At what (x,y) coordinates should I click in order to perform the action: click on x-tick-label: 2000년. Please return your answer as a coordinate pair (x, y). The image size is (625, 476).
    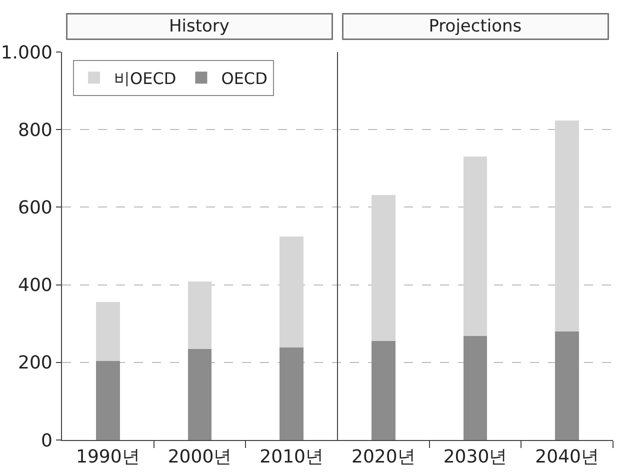
    Looking at the image, I should click on (200, 457).